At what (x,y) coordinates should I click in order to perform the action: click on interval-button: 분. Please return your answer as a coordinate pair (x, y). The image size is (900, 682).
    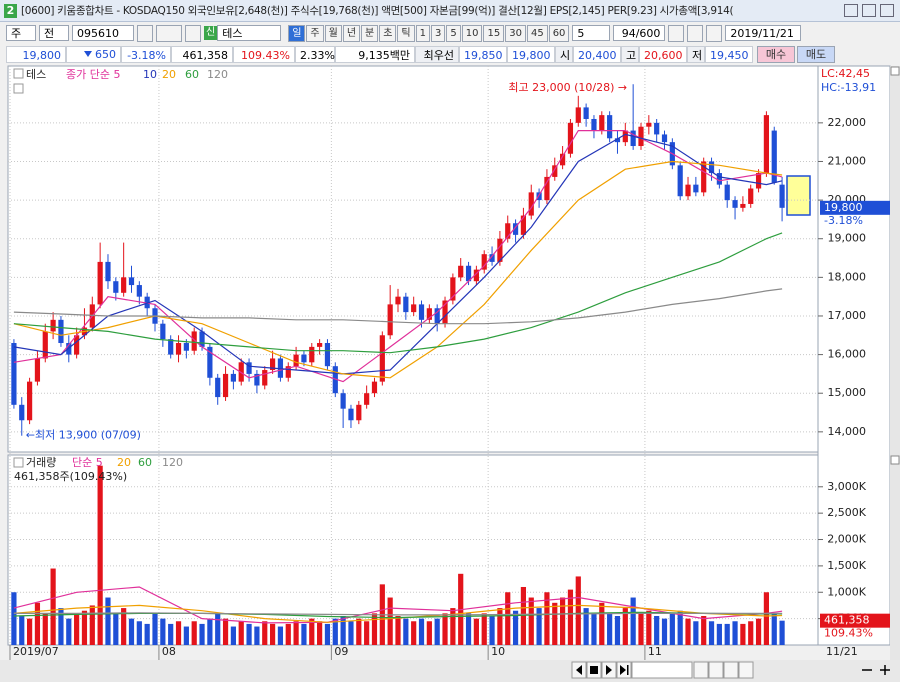
    Looking at the image, I should click on (370, 33).